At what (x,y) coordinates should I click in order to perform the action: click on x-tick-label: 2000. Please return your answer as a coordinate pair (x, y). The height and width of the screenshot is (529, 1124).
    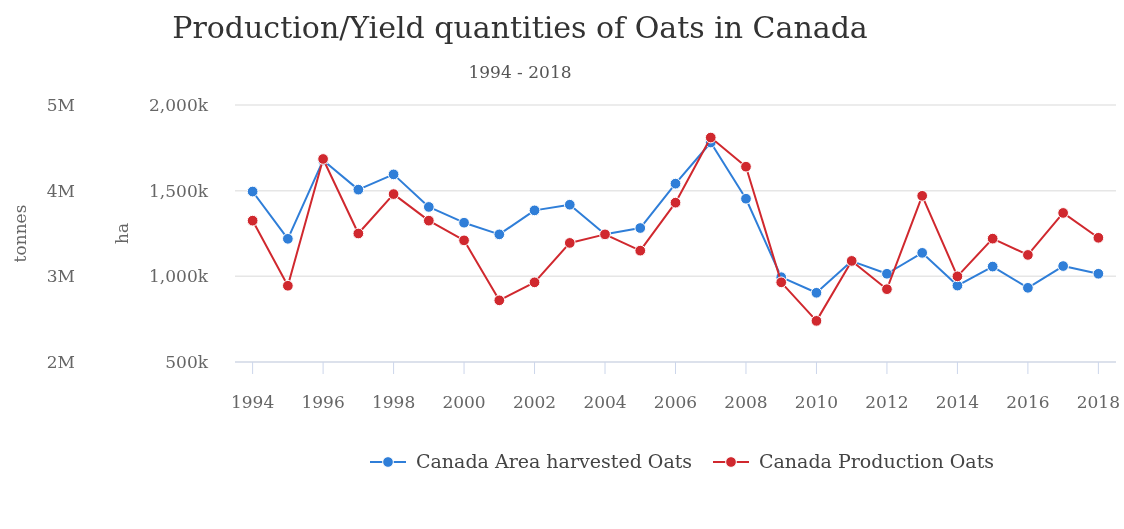
    Looking at the image, I should click on (464, 402).